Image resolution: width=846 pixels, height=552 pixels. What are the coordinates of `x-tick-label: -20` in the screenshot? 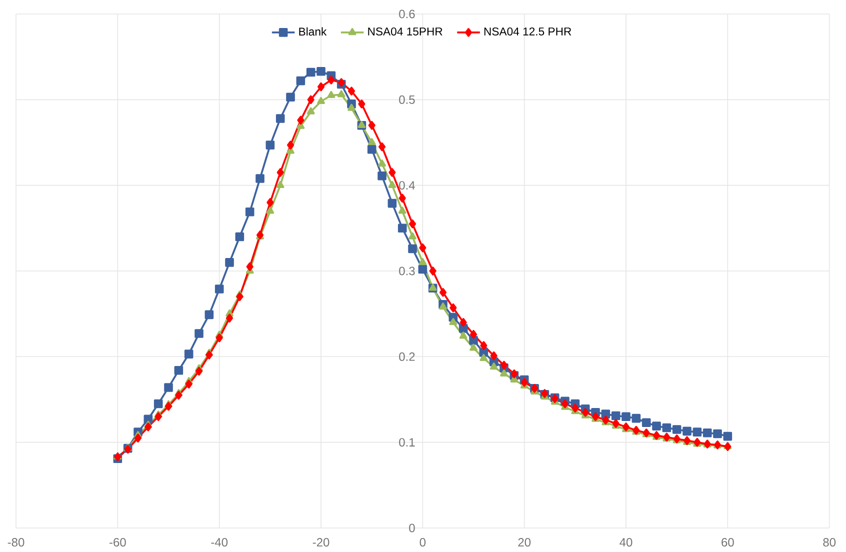 It's located at (321, 542).